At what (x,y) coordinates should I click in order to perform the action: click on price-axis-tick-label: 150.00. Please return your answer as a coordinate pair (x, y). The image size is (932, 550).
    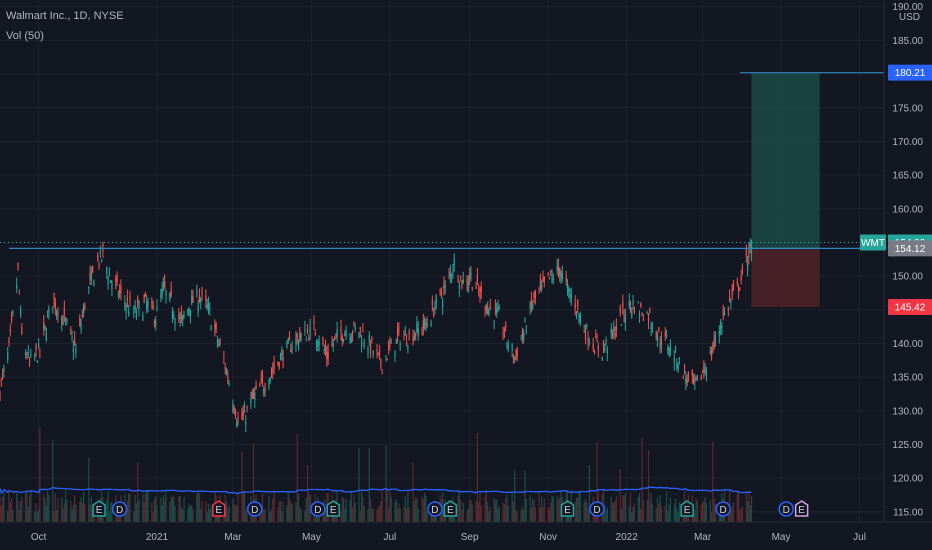
    Looking at the image, I should click on (907, 277).